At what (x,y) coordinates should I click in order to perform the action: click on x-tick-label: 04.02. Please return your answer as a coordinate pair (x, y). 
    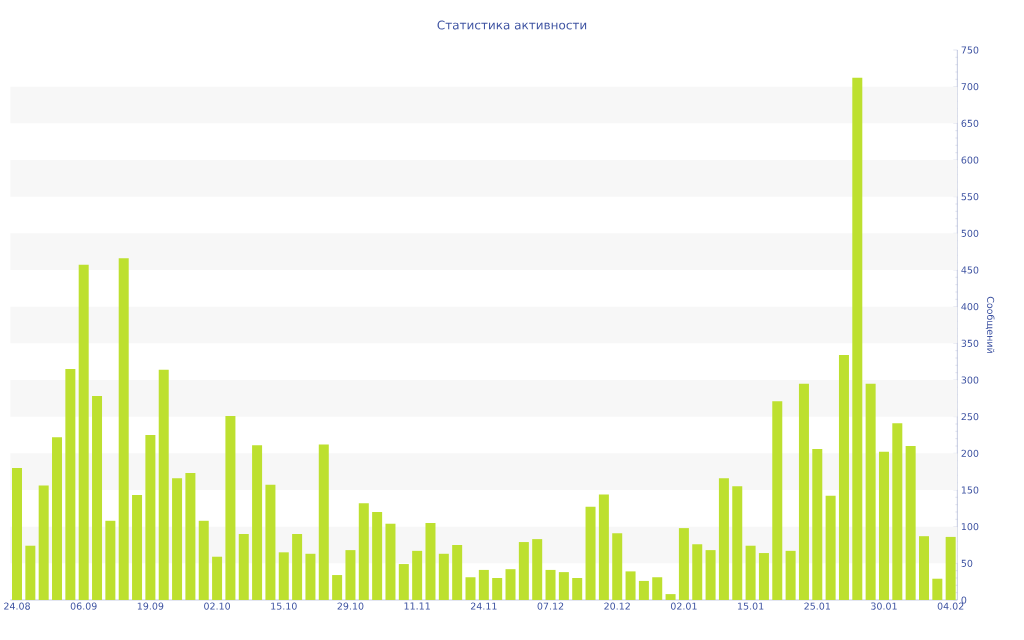
    Looking at the image, I should click on (950, 606).